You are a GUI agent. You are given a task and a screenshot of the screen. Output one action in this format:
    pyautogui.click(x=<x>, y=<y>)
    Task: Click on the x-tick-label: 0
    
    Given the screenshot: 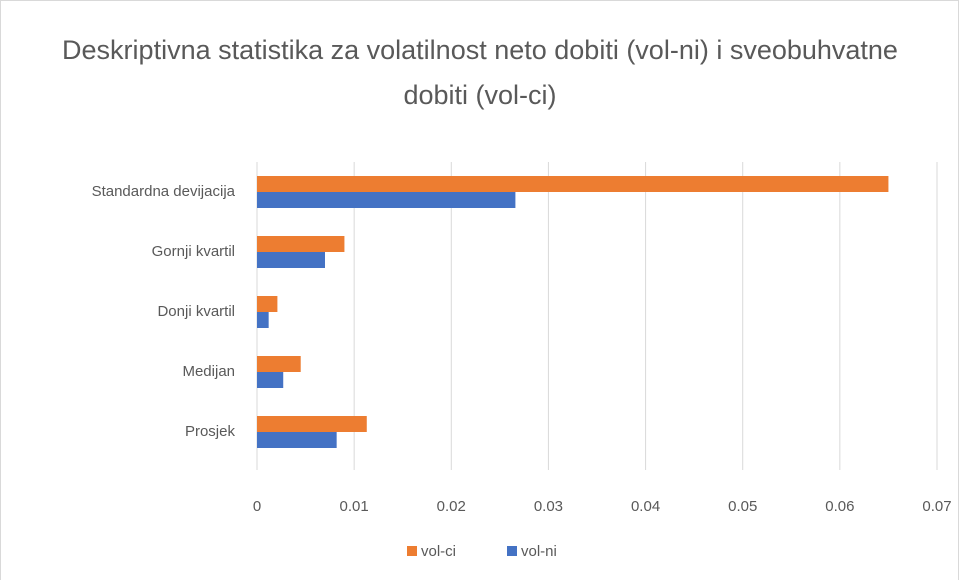 What is the action you would take?
    pyautogui.click(x=257, y=506)
    